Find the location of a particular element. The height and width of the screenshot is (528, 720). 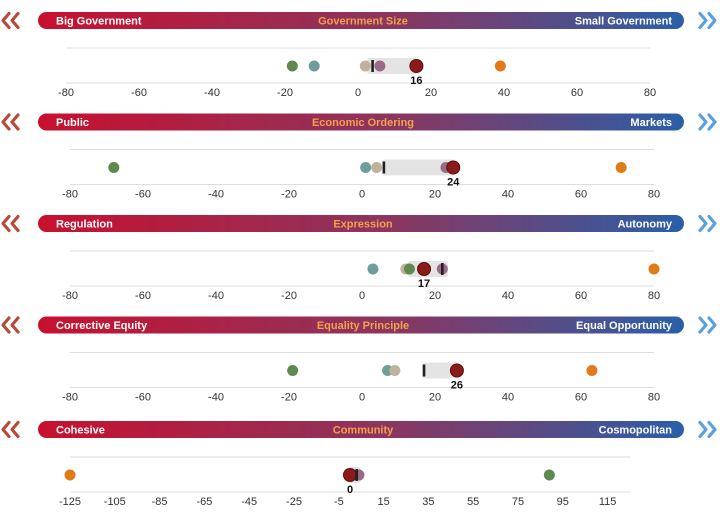

axis-title: Expression is located at coordinates (363, 225).